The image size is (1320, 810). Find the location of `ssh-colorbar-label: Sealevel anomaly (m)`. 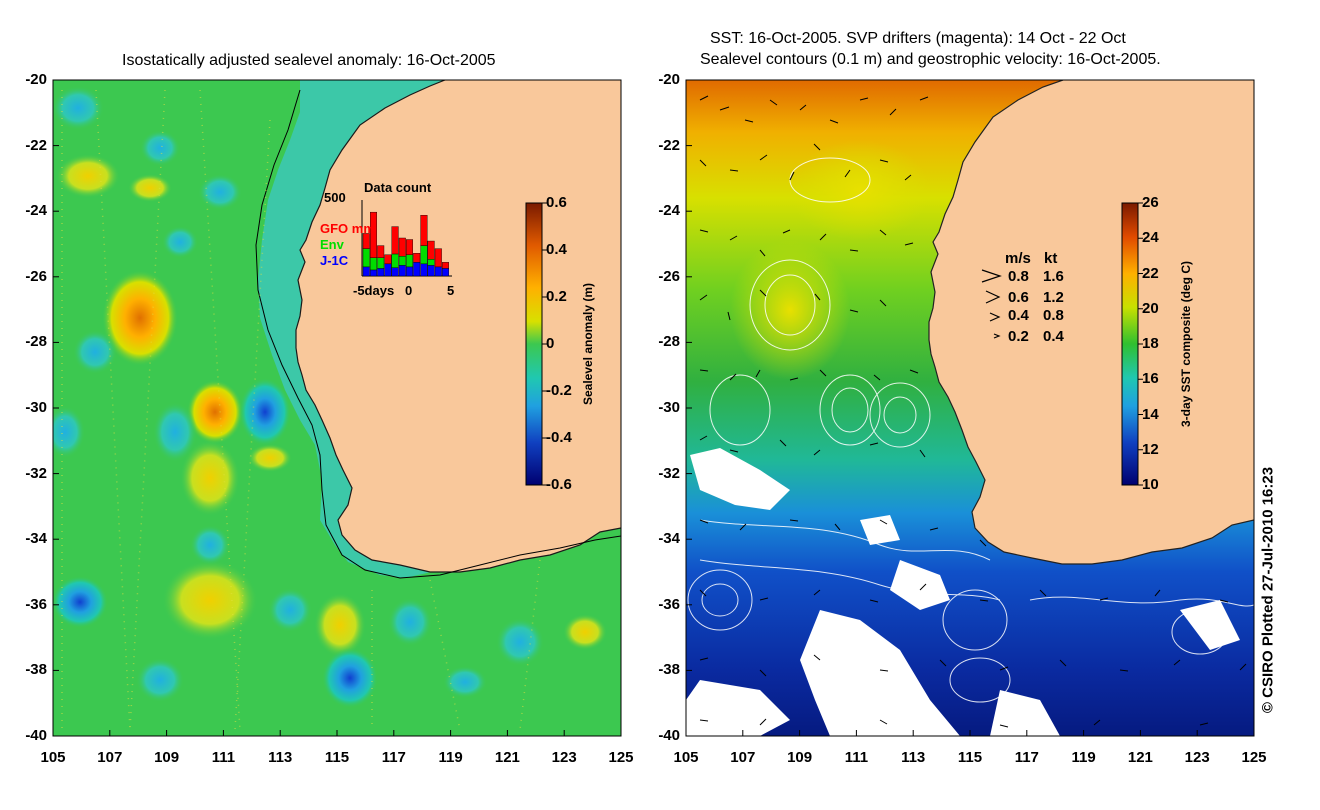

ssh-colorbar-label: Sealevel anomaly (m) is located at coordinates (588, 344).